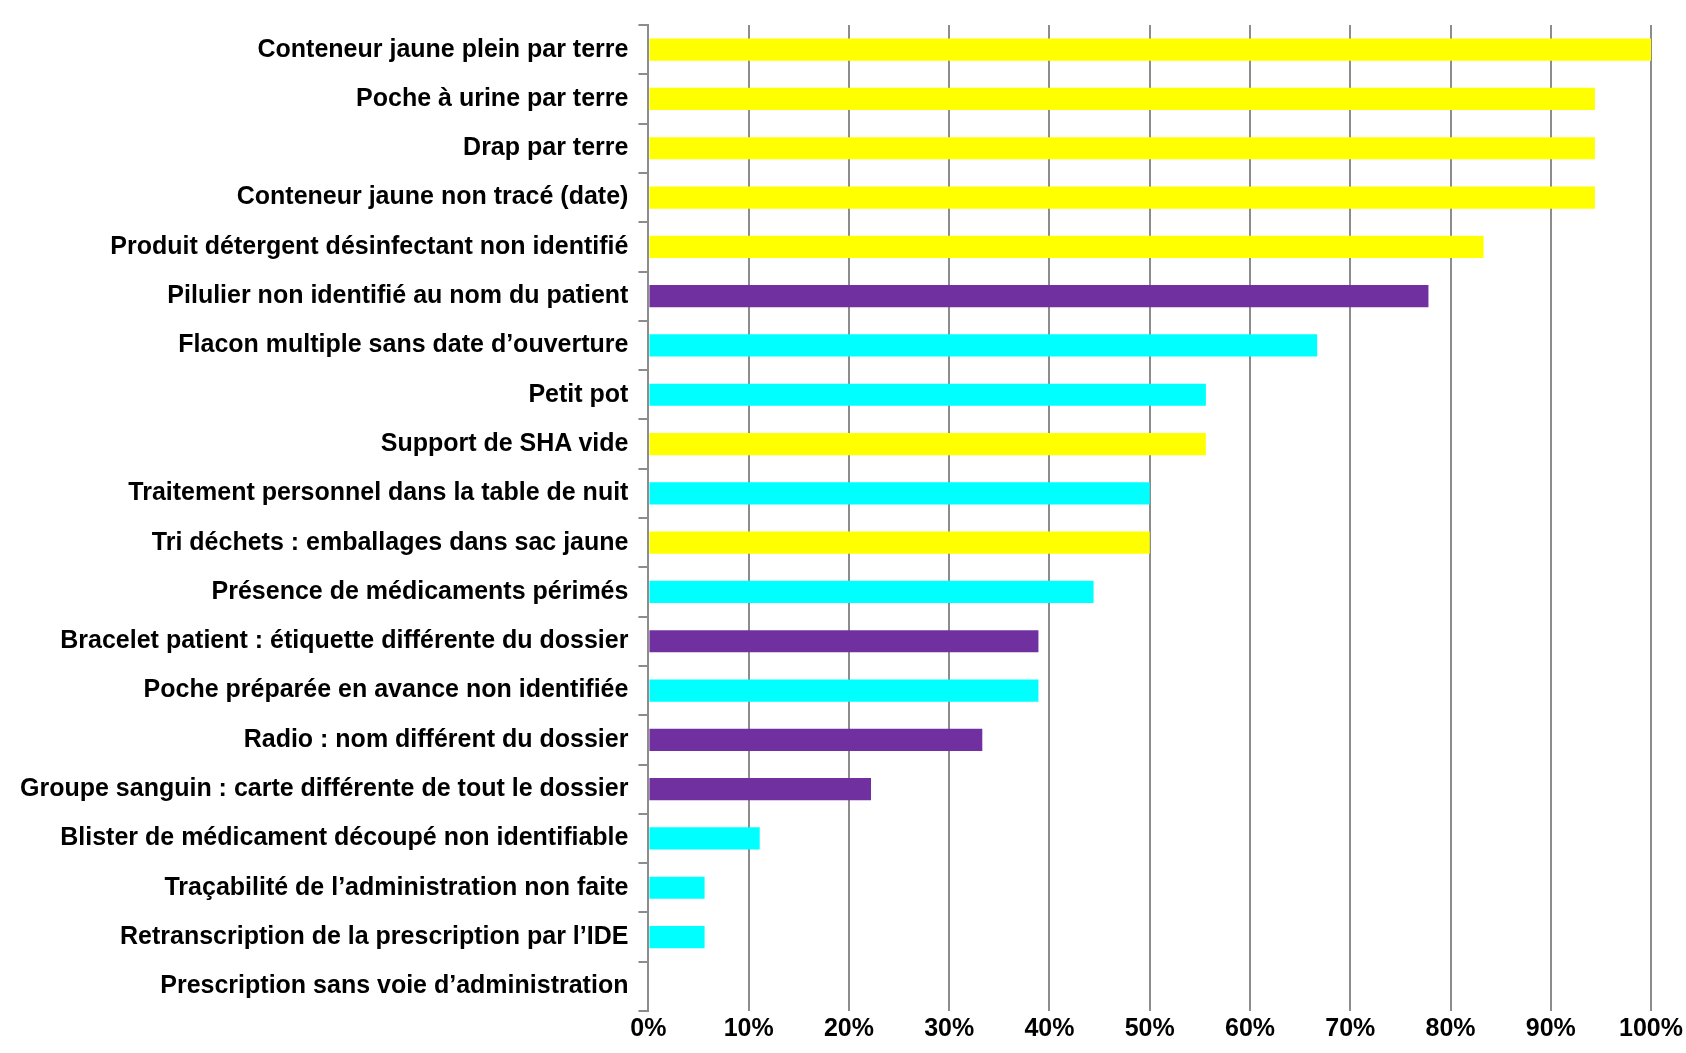 This screenshot has width=1686, height=1053. I want to click on x-tick-label: 30%, so click(949, 1026).